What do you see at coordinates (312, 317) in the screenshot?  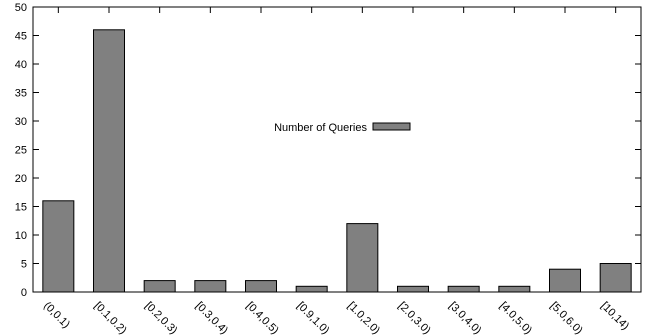 I see `x-tick-label: [0.9,1.0)` at bounding box center [312, 317].